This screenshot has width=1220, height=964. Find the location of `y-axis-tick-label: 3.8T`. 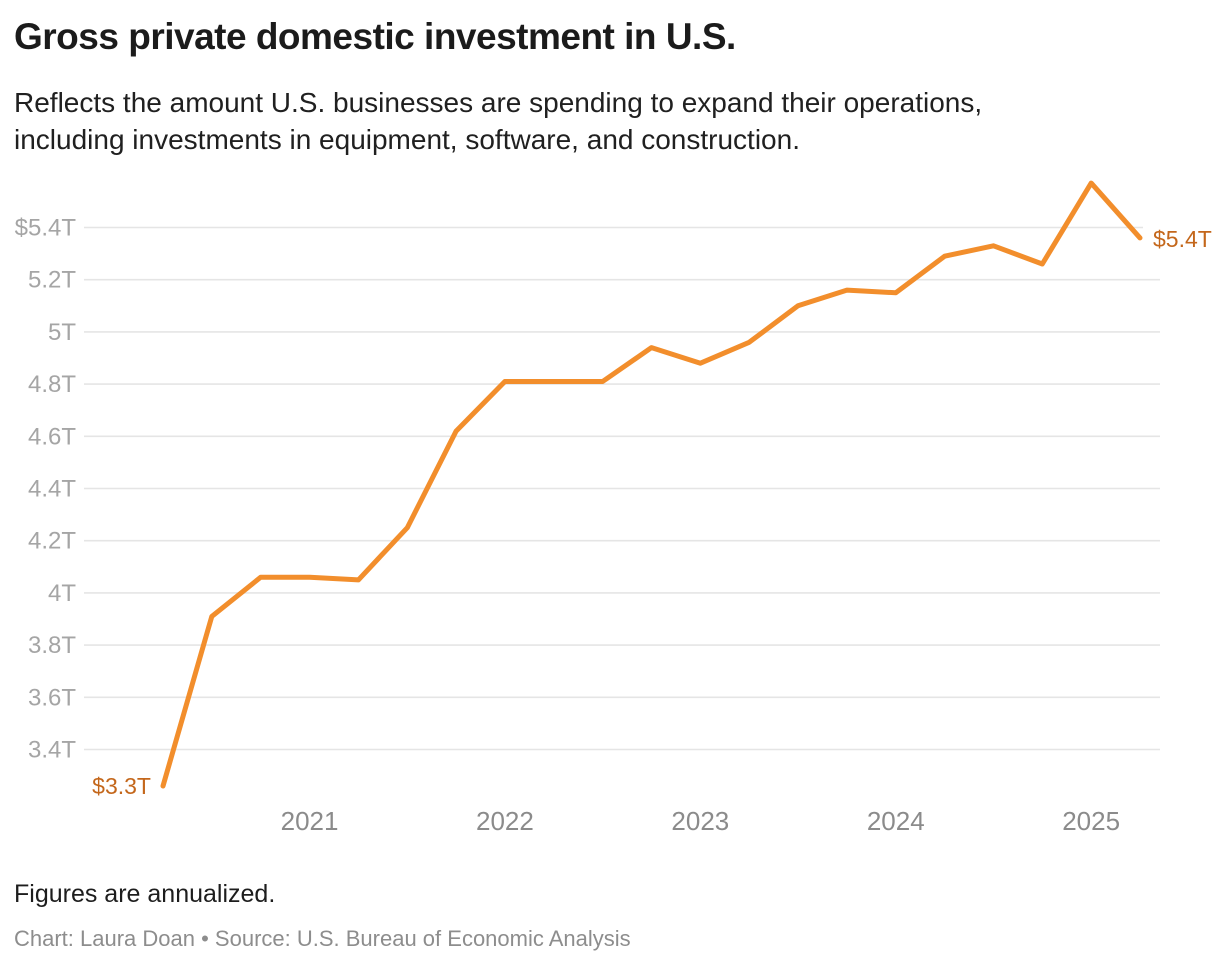

y-axis-tick-label: 3.8T is located at coordinates (52, 645).